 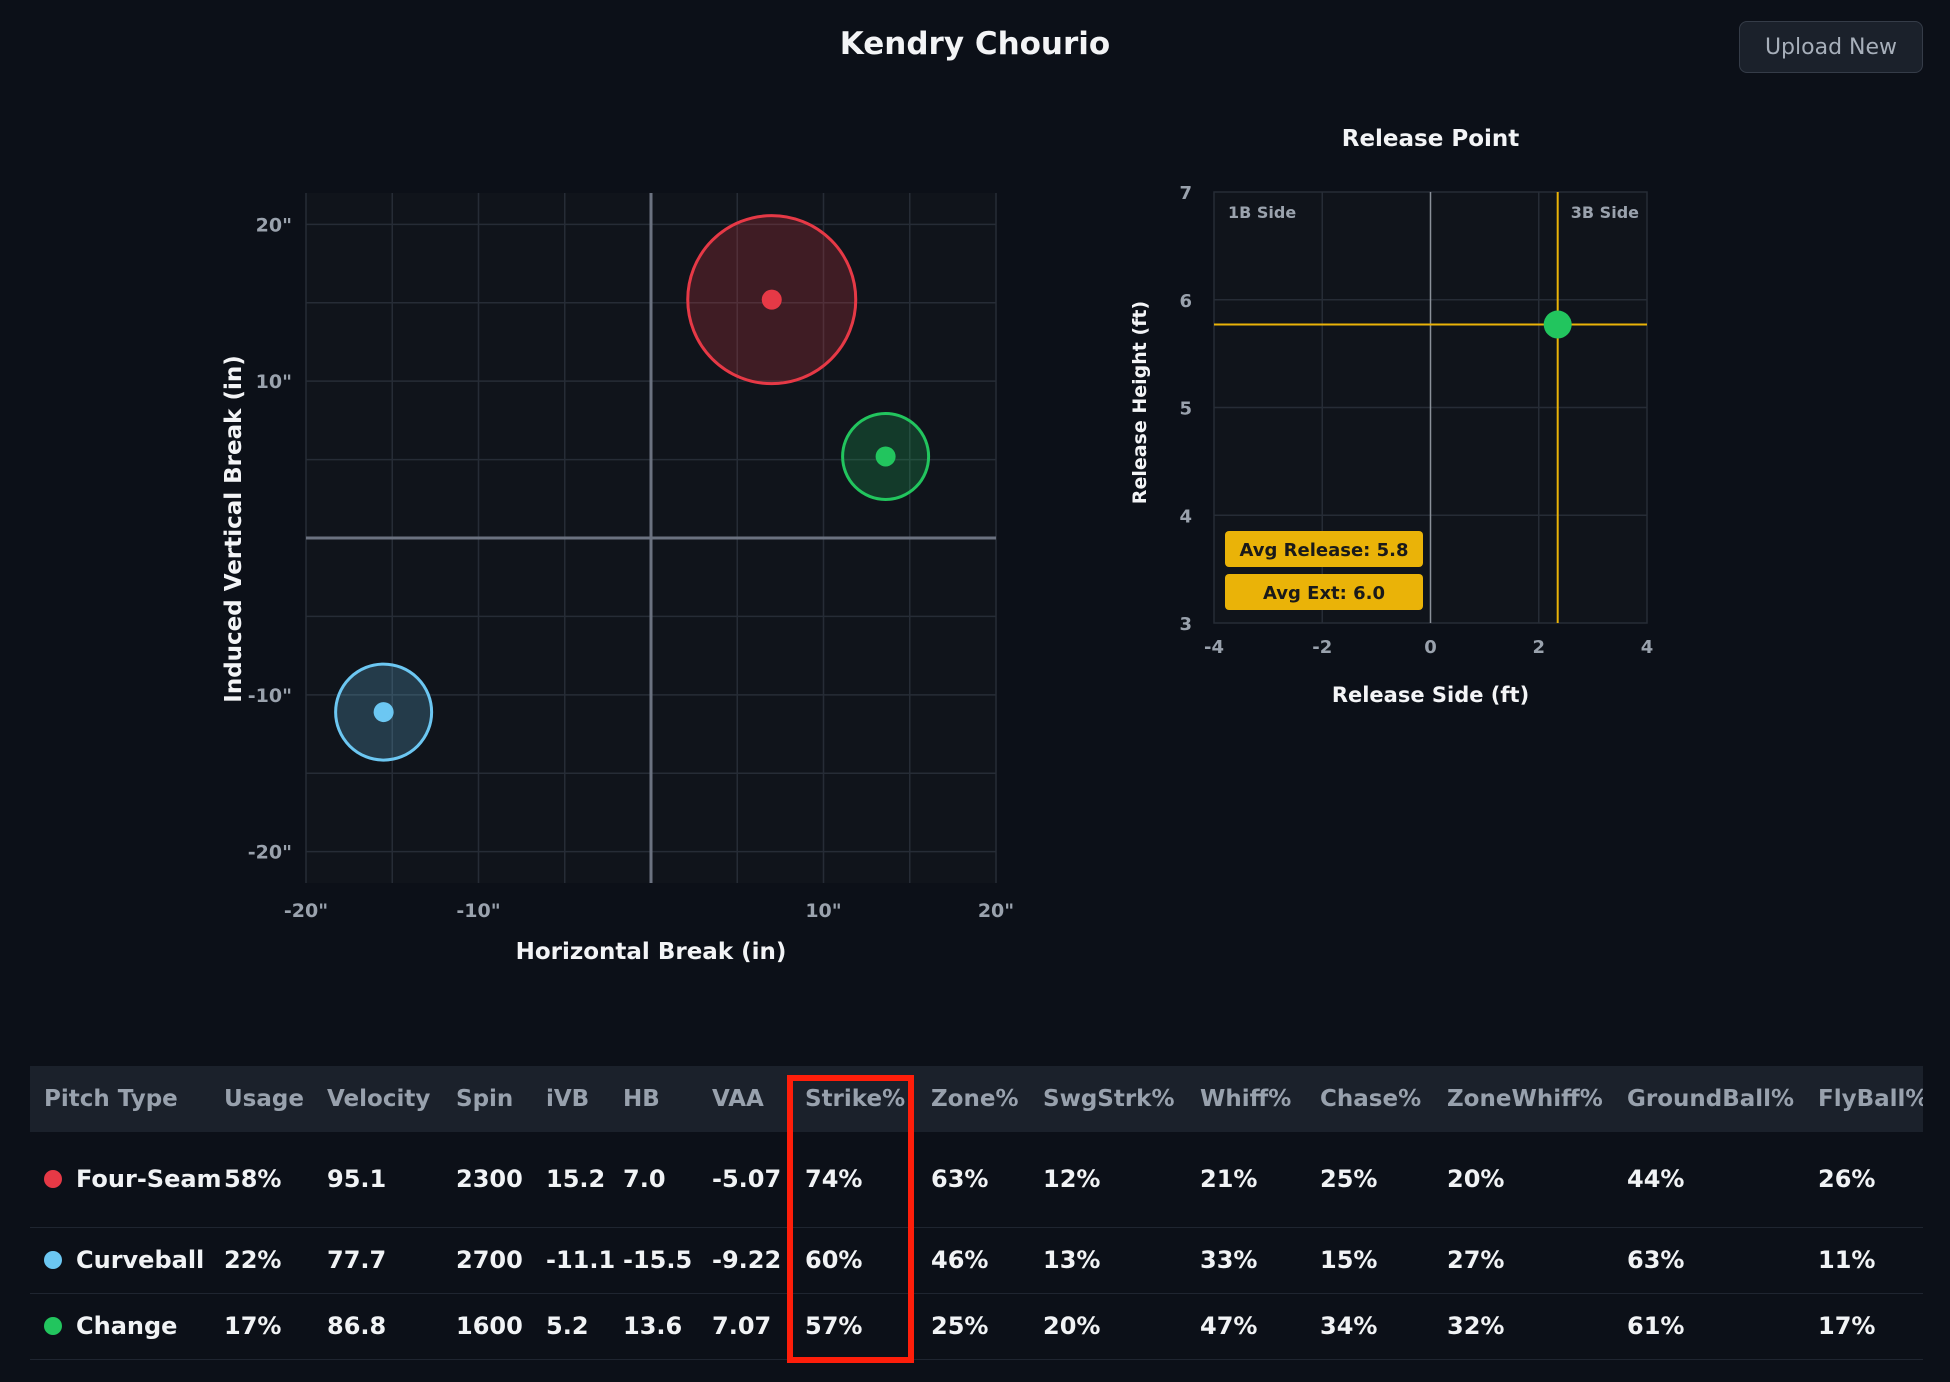 I want to click on column-header: Pitch Type, so click(x=111, y=1099).